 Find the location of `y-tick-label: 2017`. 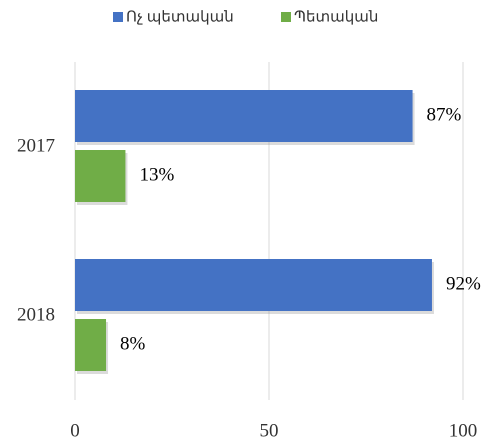

y-tick-label: 2017 is located at coordinates (36, 145).